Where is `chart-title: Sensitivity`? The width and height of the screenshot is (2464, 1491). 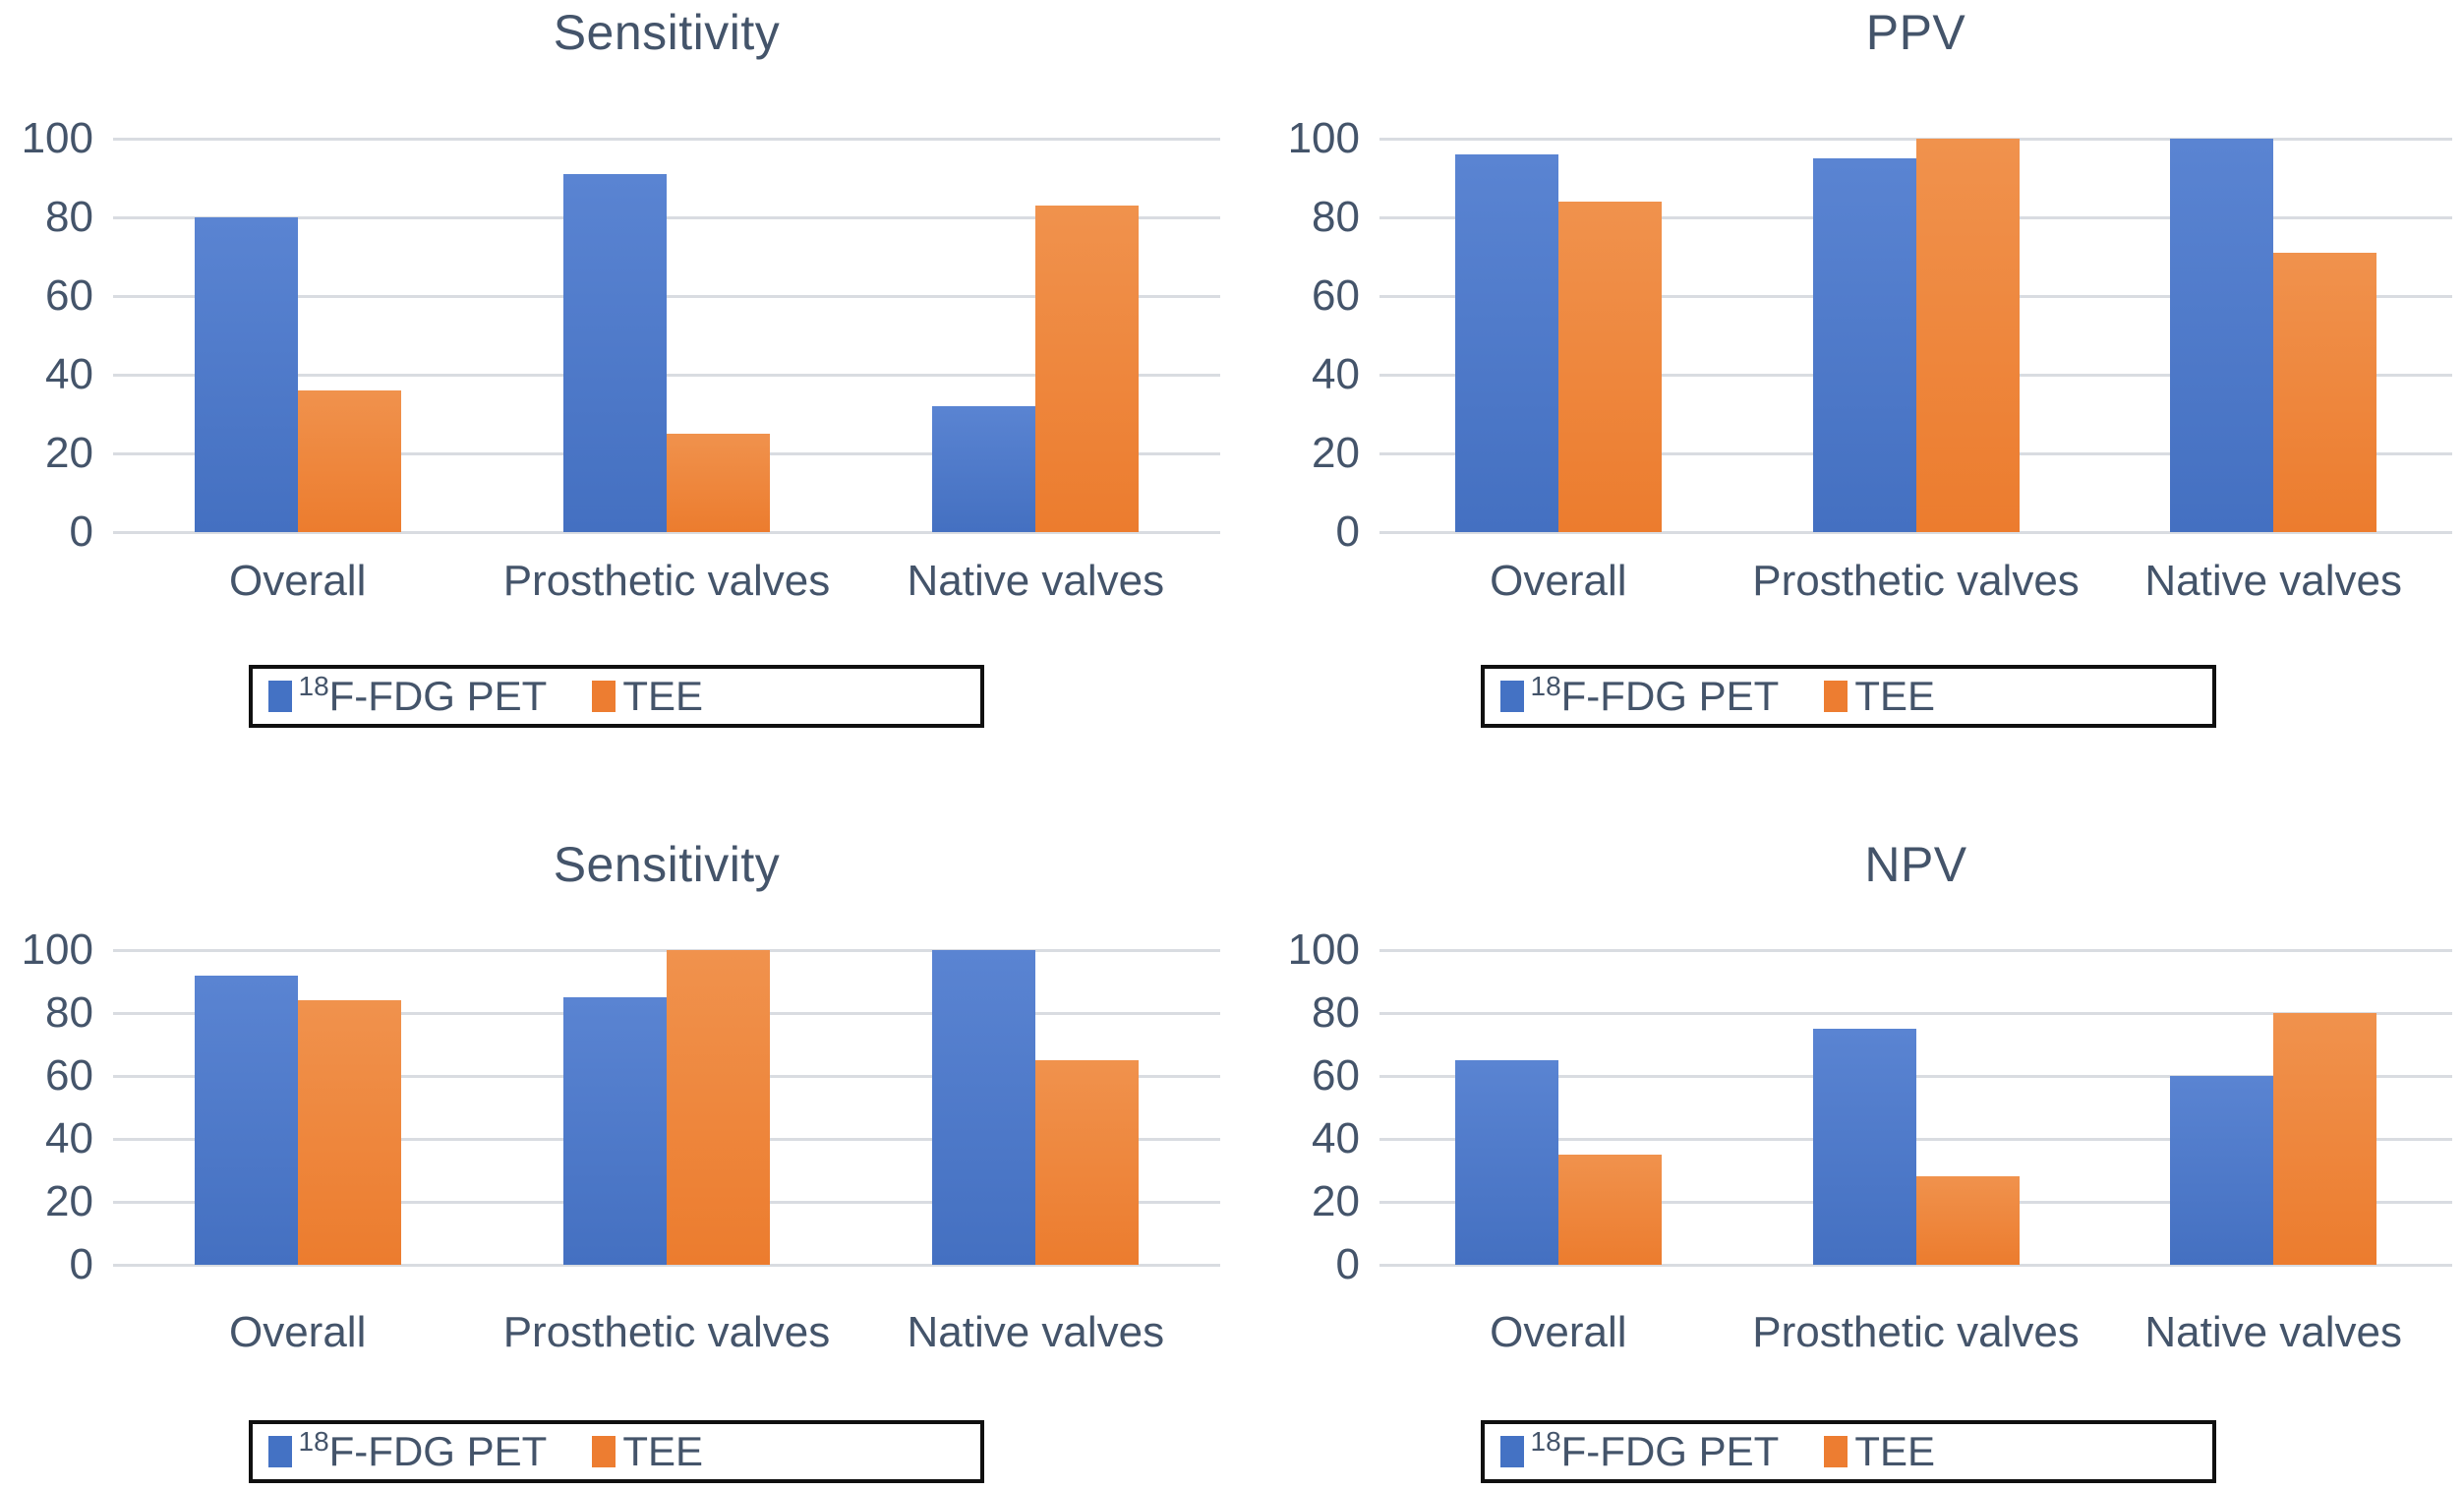 chart-title: Sensitivity is located at coordinates (667, 864).